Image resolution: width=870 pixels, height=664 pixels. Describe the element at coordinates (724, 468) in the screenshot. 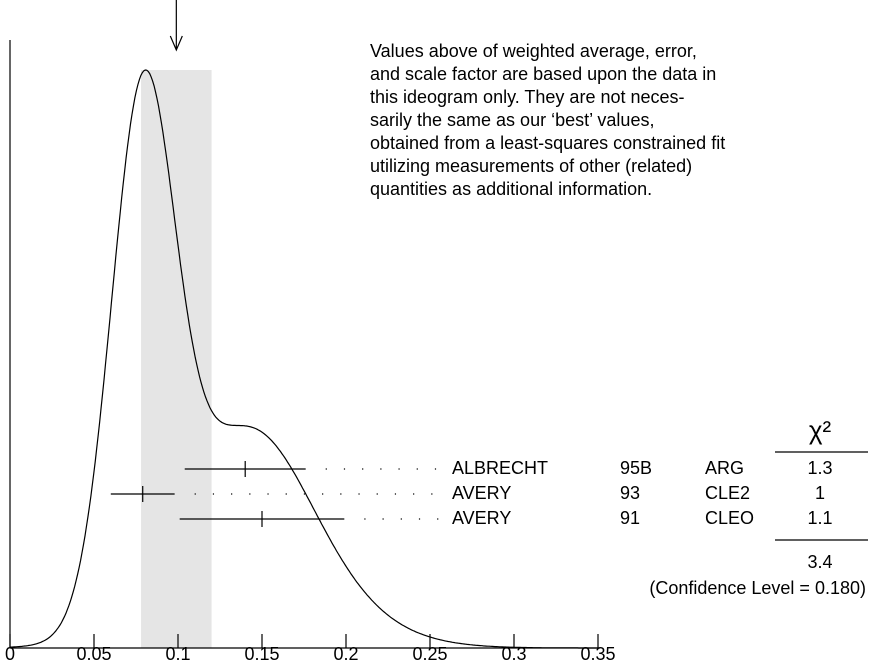

I see `measurement-technique: ARG` at that location.